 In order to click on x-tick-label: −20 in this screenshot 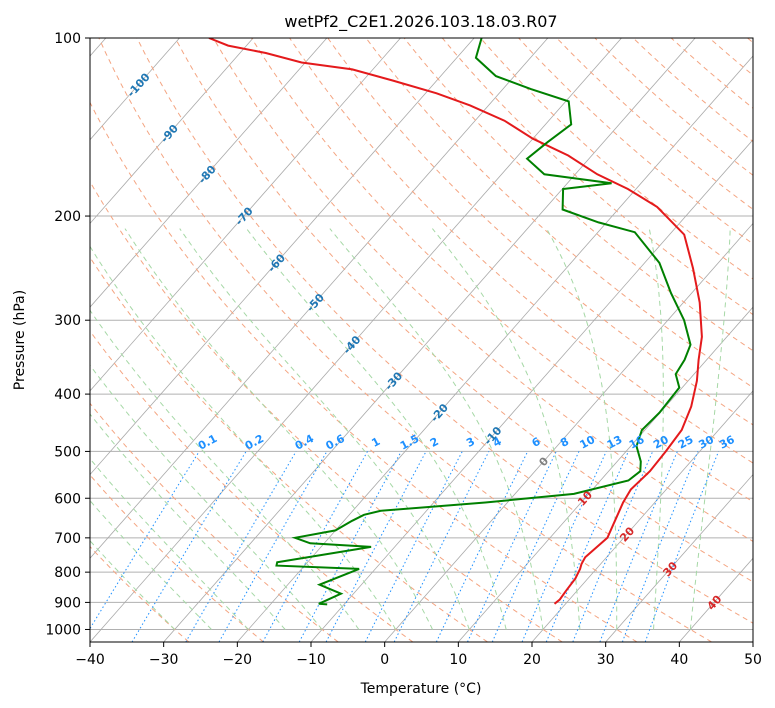, I will do `click(238, 660)`.